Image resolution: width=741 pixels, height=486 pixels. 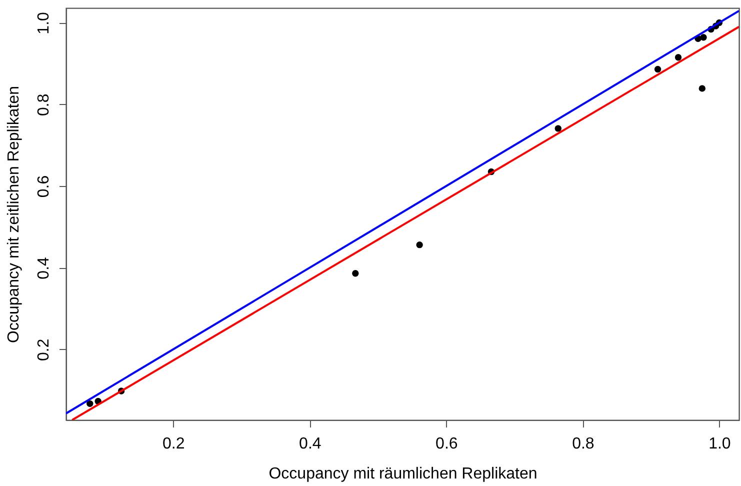 I want to click on x-axis-title: Occupancy mit räumlichen Replikaten, so click(x=403, y=474).